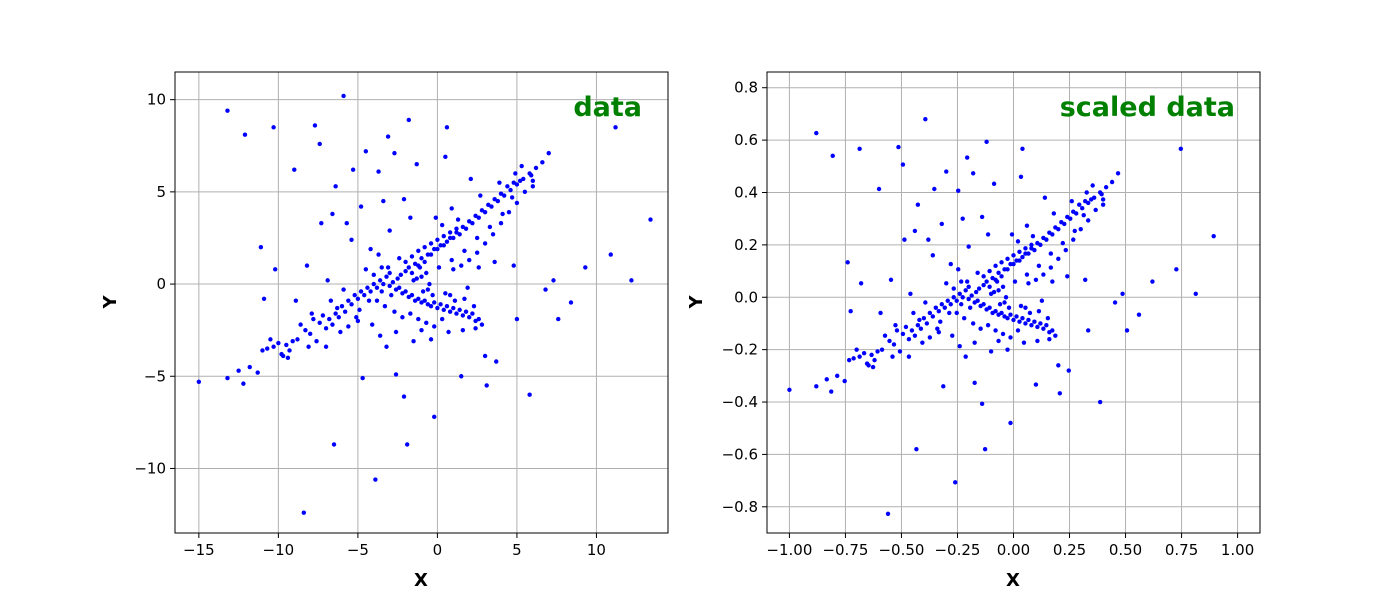  What do you see at coordinates (1125, 550) in the screenshot?
I see `x-tick-label: 0.50` at bounding box center [1125, 550].